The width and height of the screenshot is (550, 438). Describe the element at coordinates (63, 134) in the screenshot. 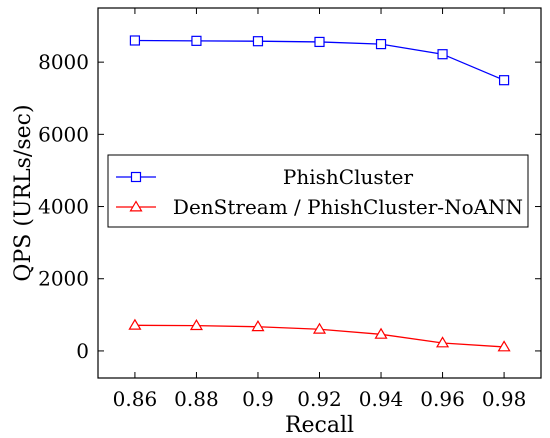

I see `y-tick-label: 6000` at that location.